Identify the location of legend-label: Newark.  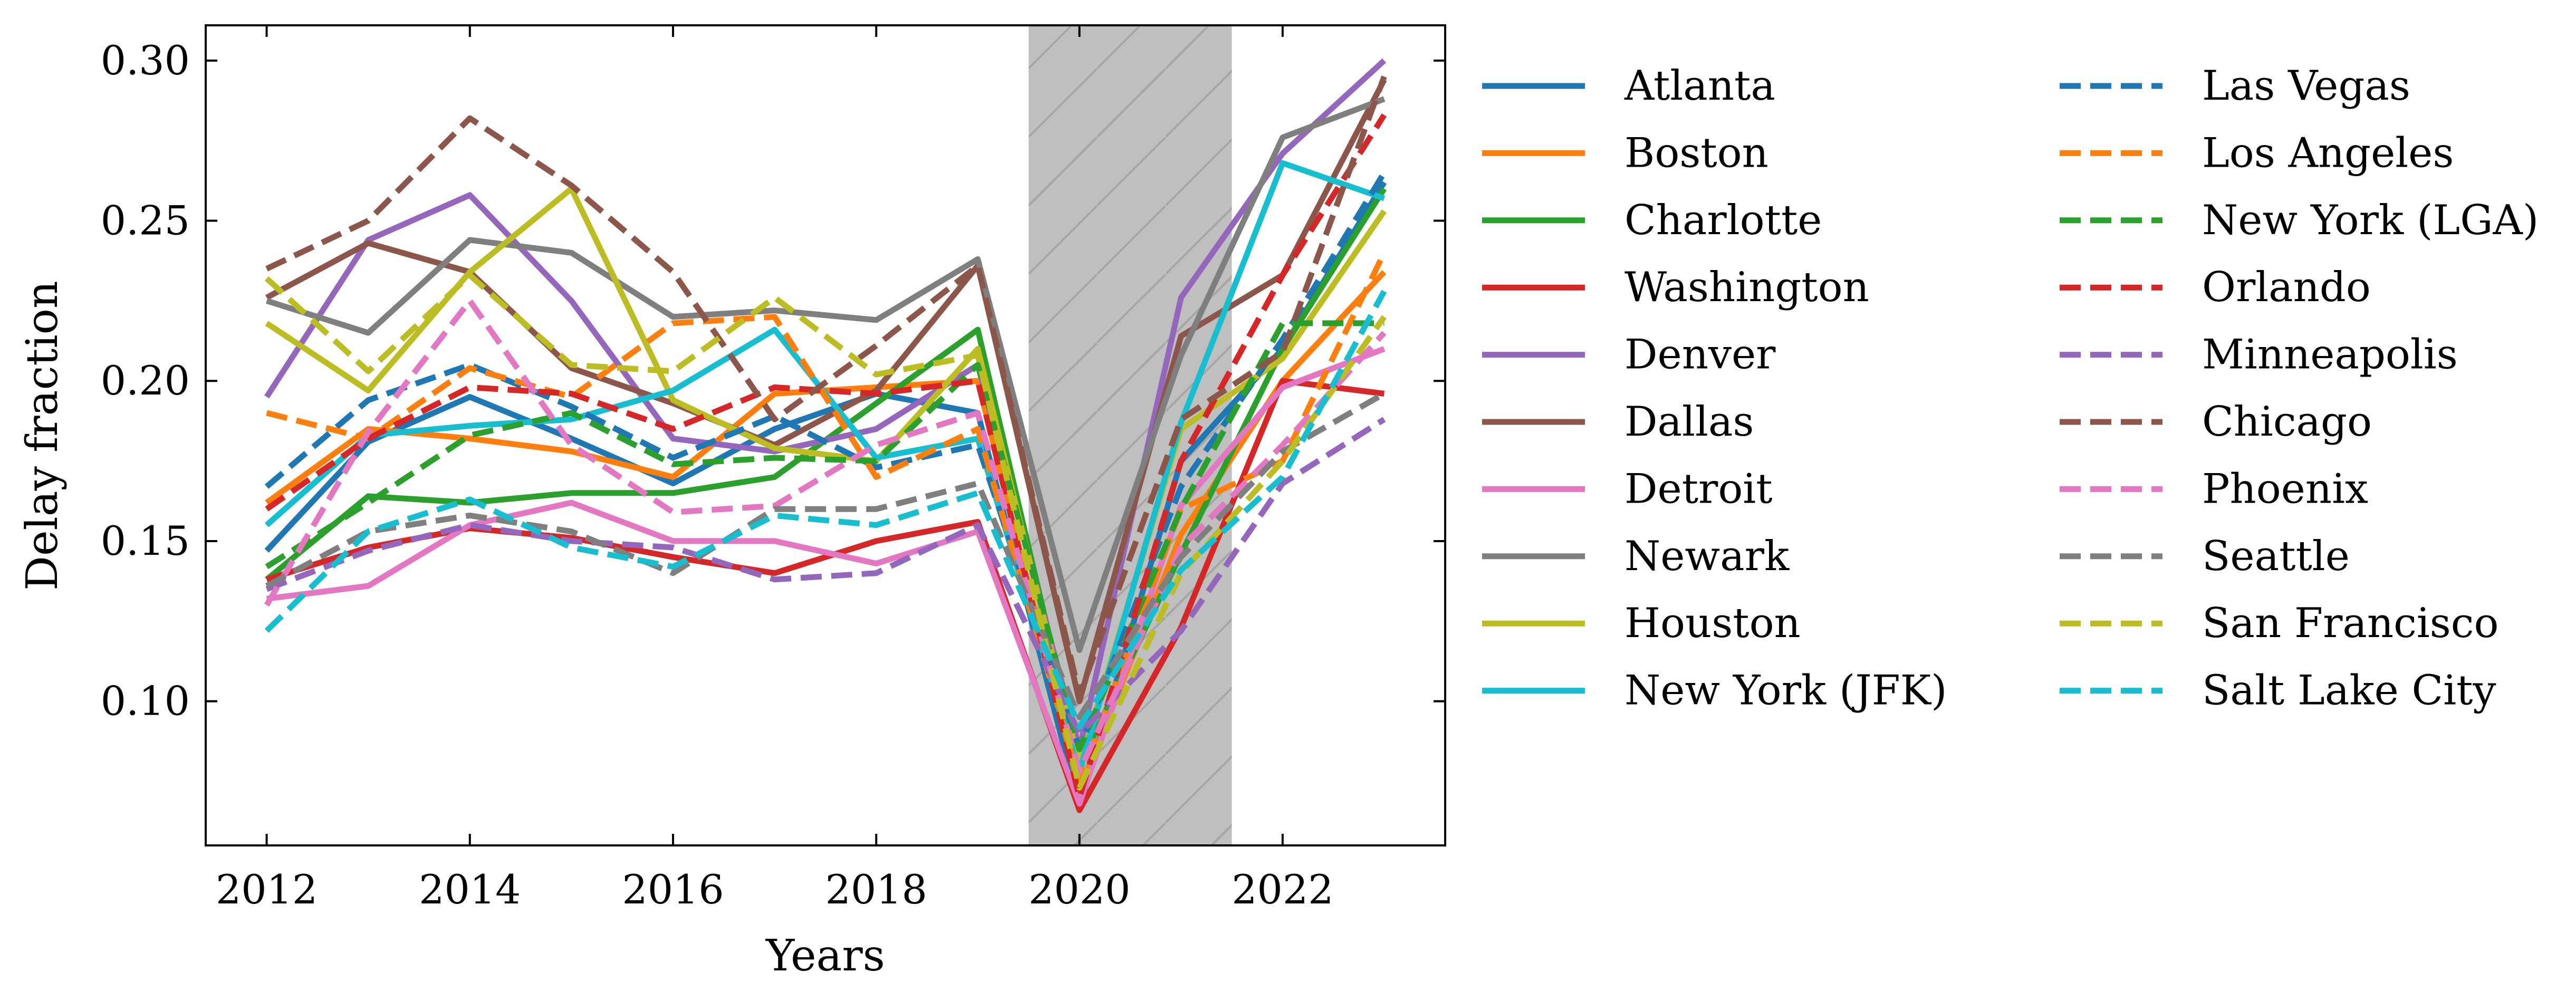
(1708, 556).